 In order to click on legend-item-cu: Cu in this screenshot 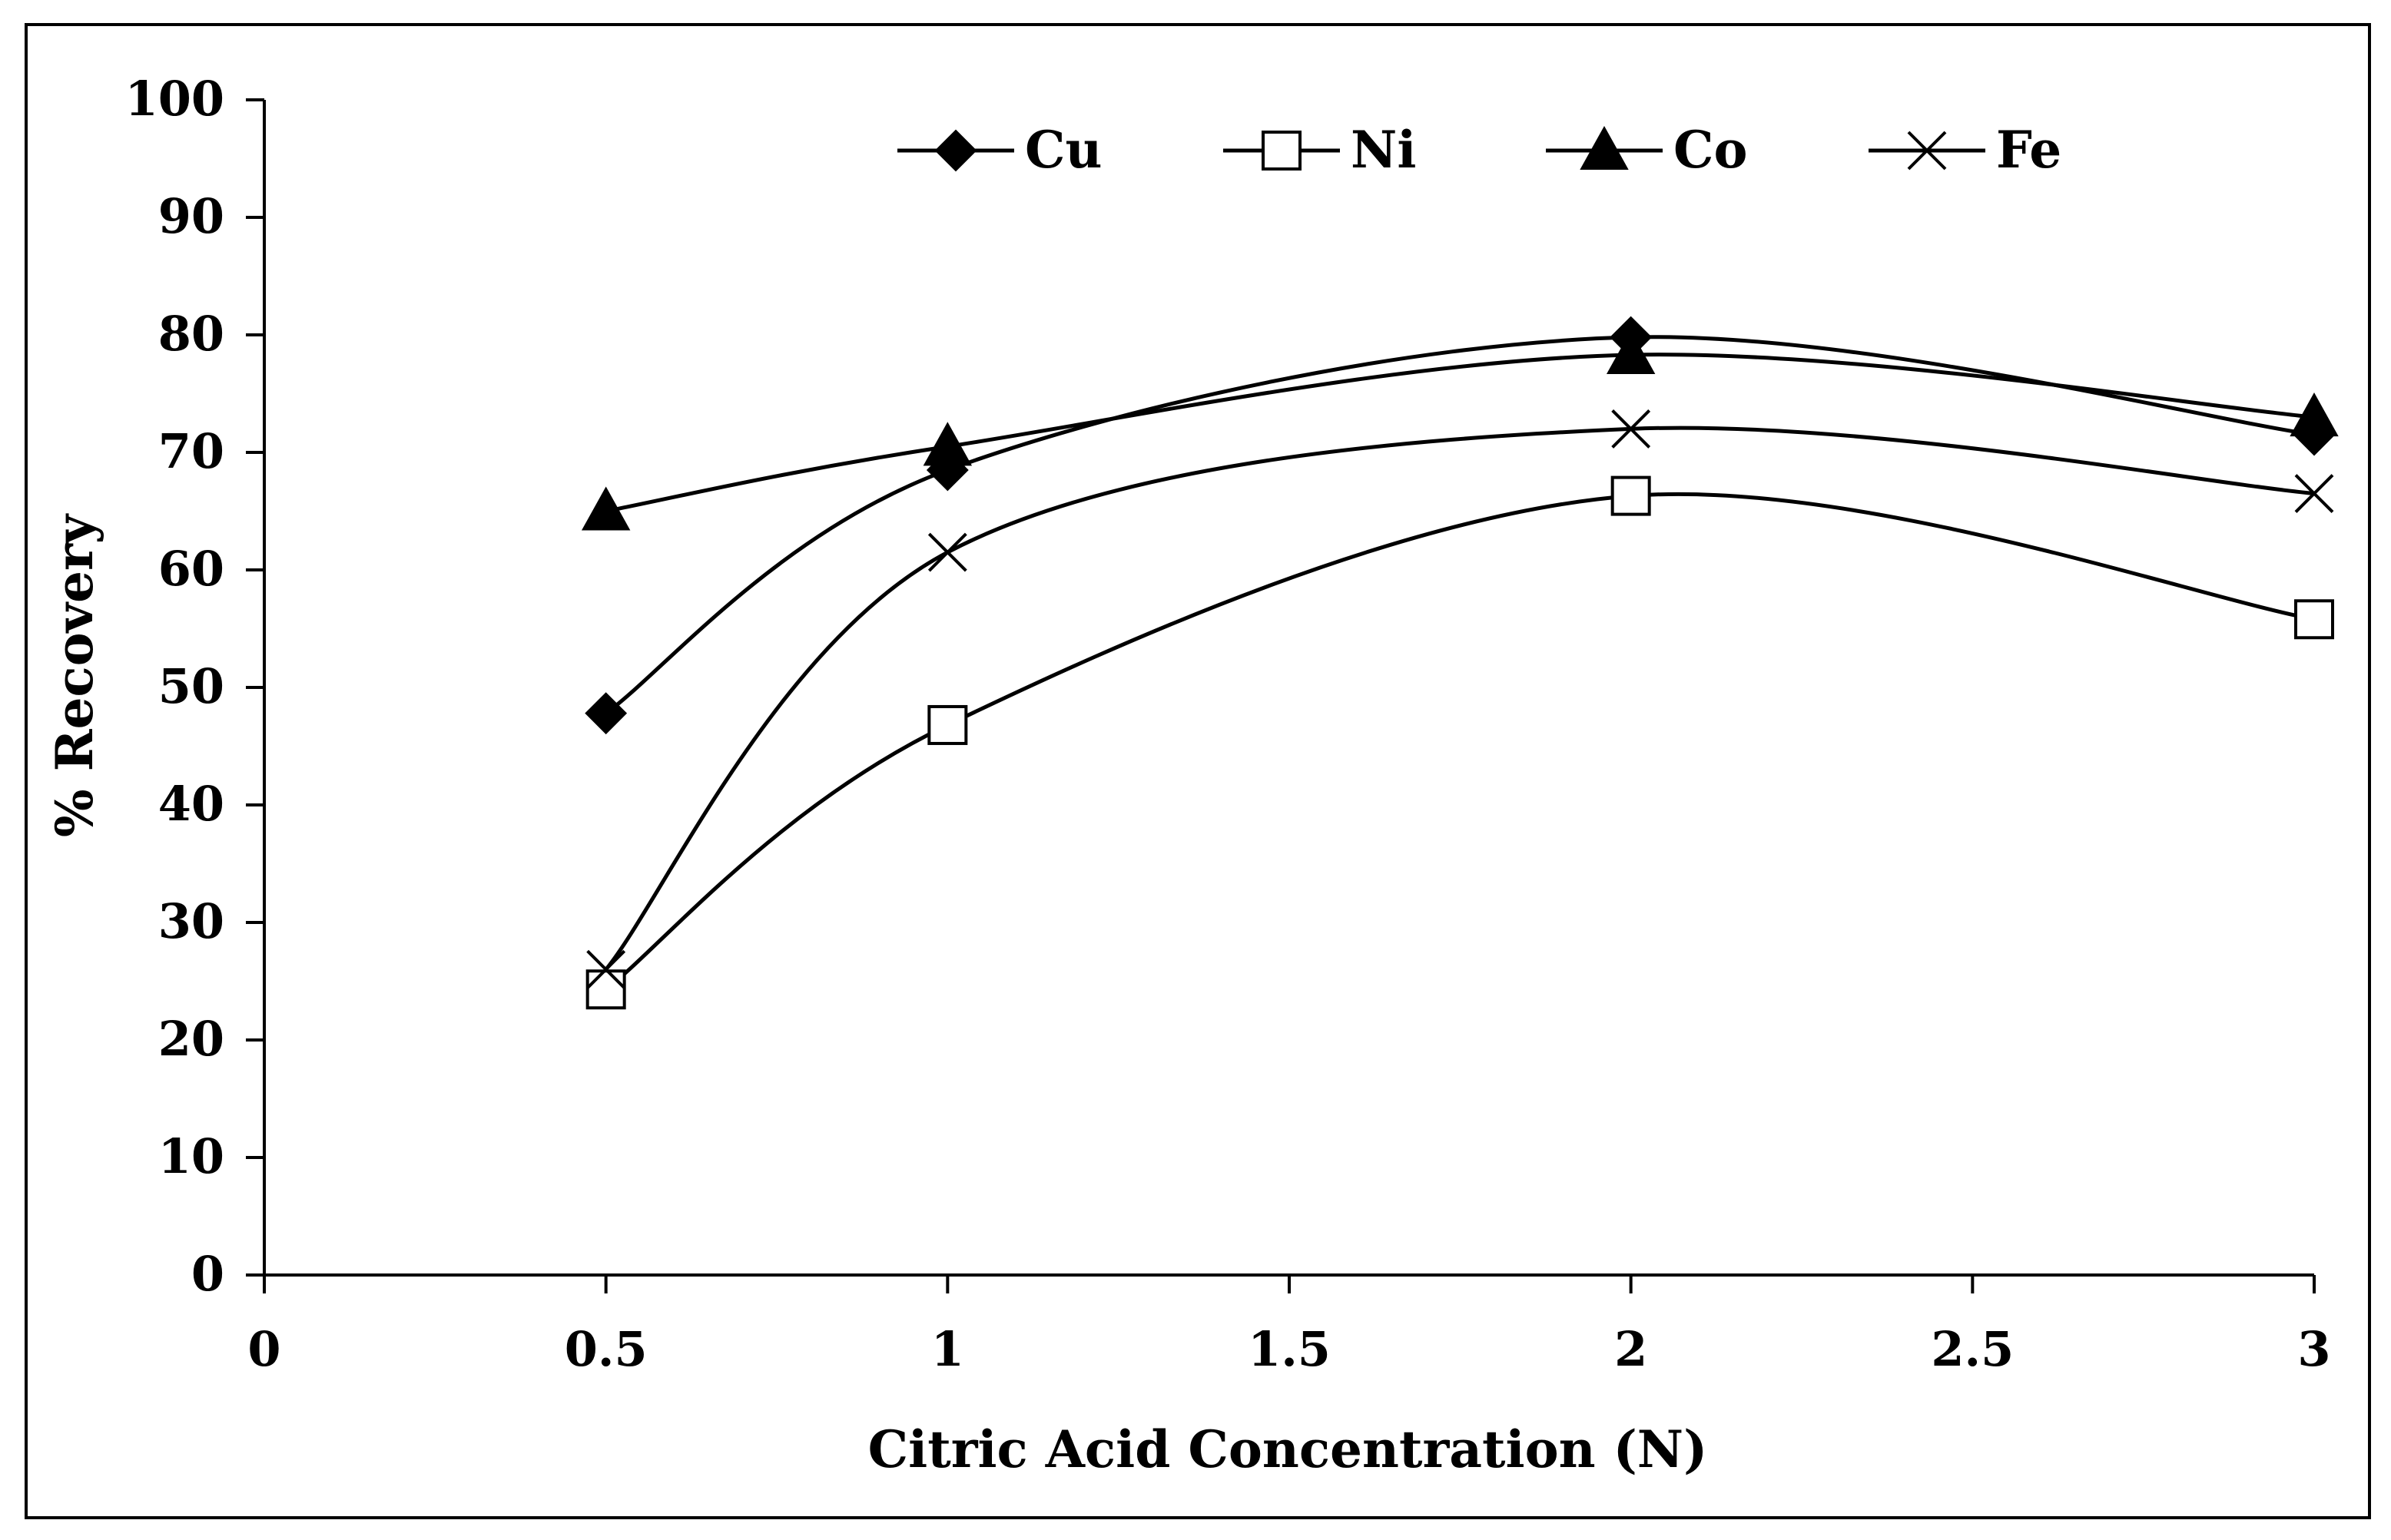, I will do `click(1000, 150)`.